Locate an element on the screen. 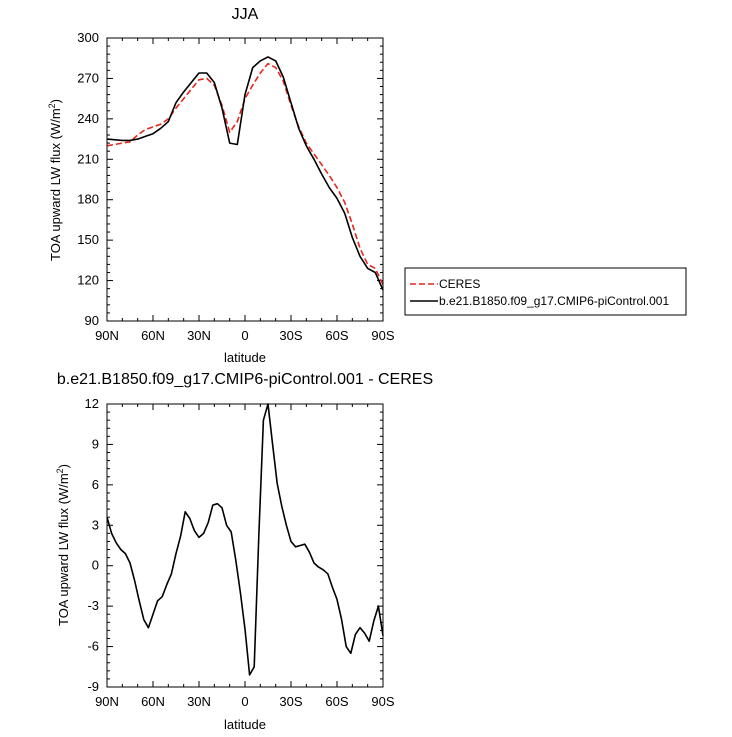  y-tick-label: 240 is located at coordinates (88, 118).